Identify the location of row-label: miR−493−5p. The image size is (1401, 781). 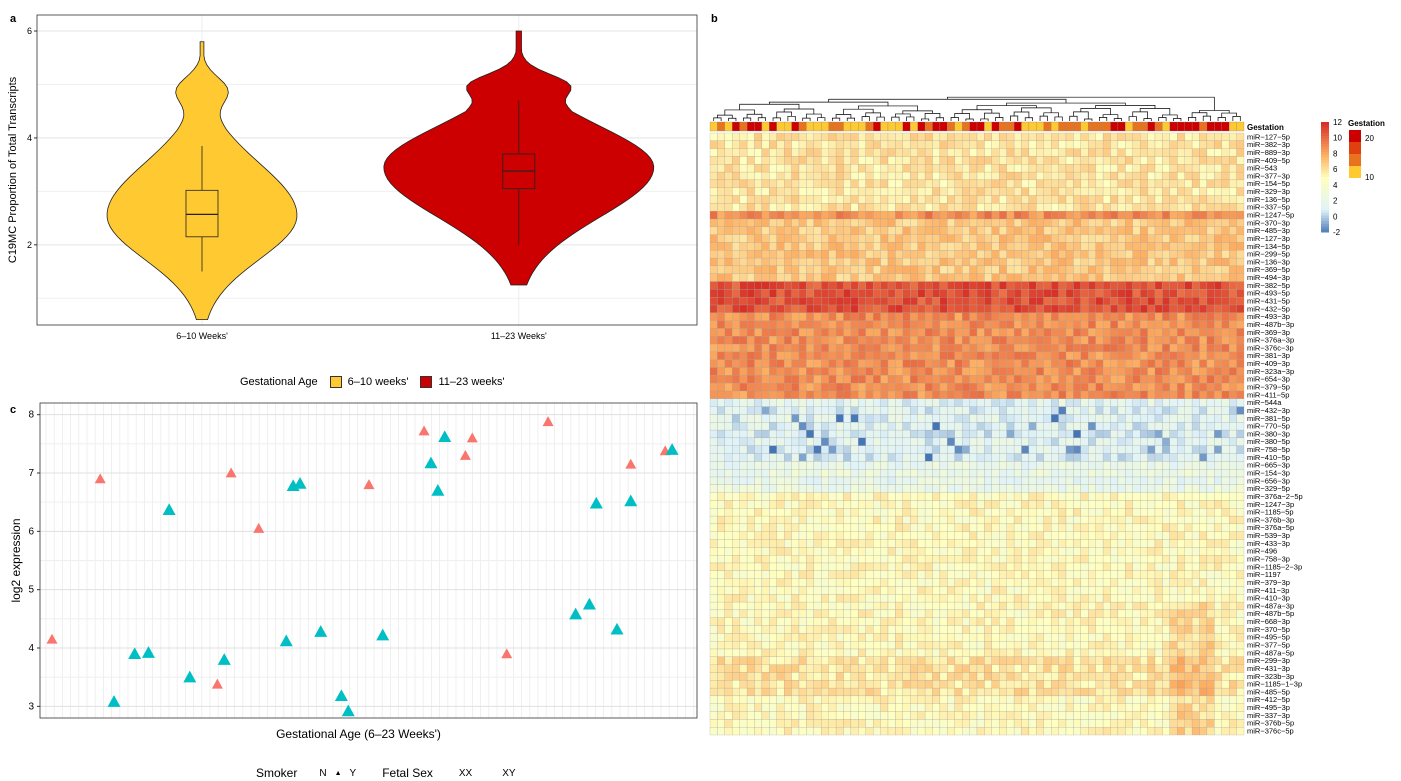
(1268, 293).